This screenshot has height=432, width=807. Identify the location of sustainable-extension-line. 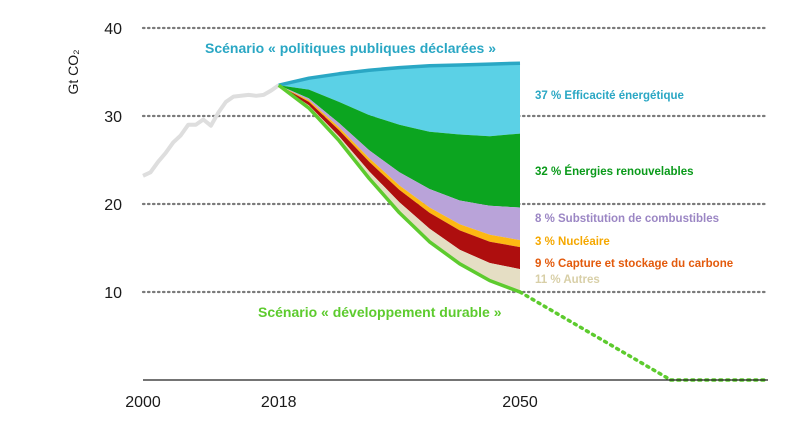
(595, 336).